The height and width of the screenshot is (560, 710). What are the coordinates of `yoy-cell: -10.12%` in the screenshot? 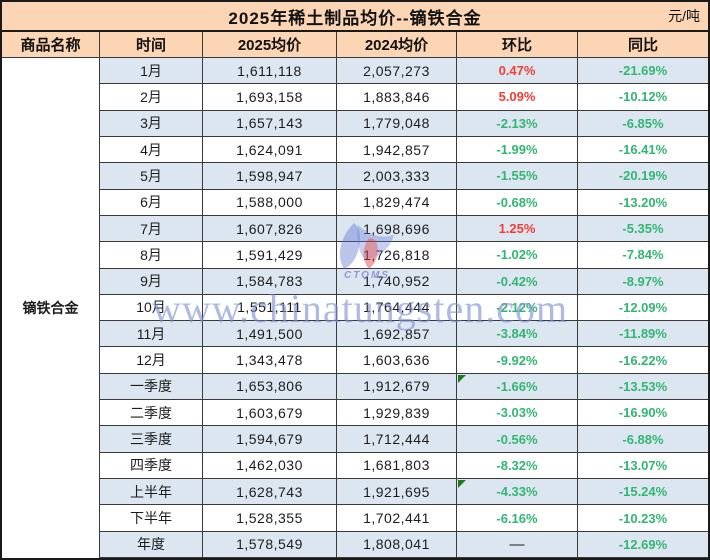 It's located at (643, 97).